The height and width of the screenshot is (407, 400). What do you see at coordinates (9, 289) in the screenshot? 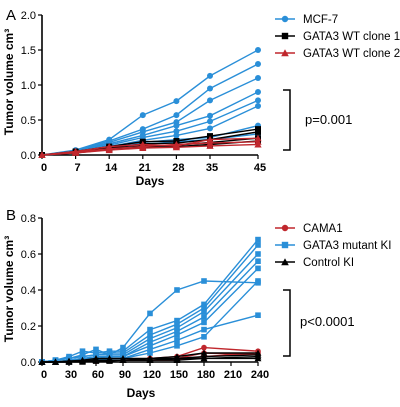
I see `y-axis-label-b: Tumor volume cm³` at bounding box center [9, 289].